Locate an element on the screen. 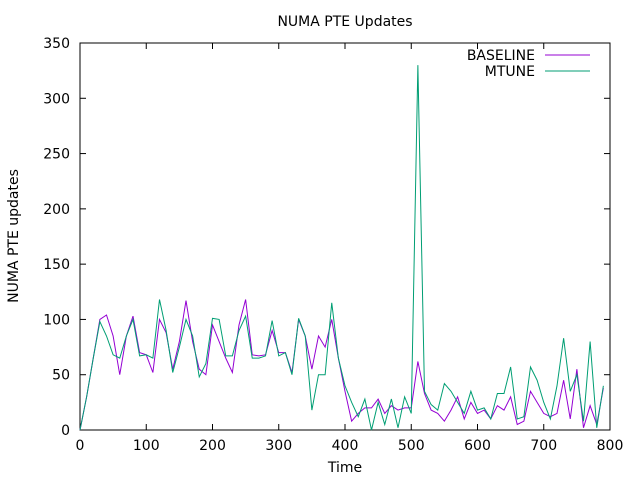 The width and height of the screenshot is (640, 480). y-axis-label: NUMA PTE updates is located at coordinates (14, 236).